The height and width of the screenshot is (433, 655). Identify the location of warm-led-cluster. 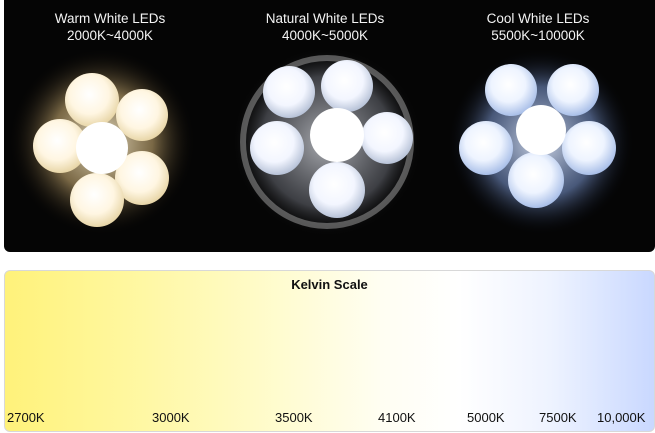
(103, 145).